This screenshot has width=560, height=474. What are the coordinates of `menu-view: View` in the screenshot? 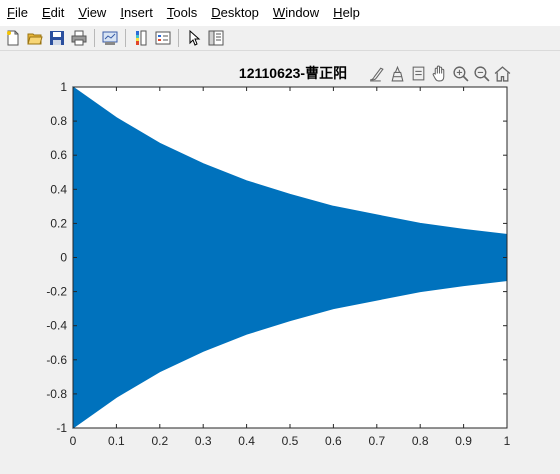 It's located at (92, 13).